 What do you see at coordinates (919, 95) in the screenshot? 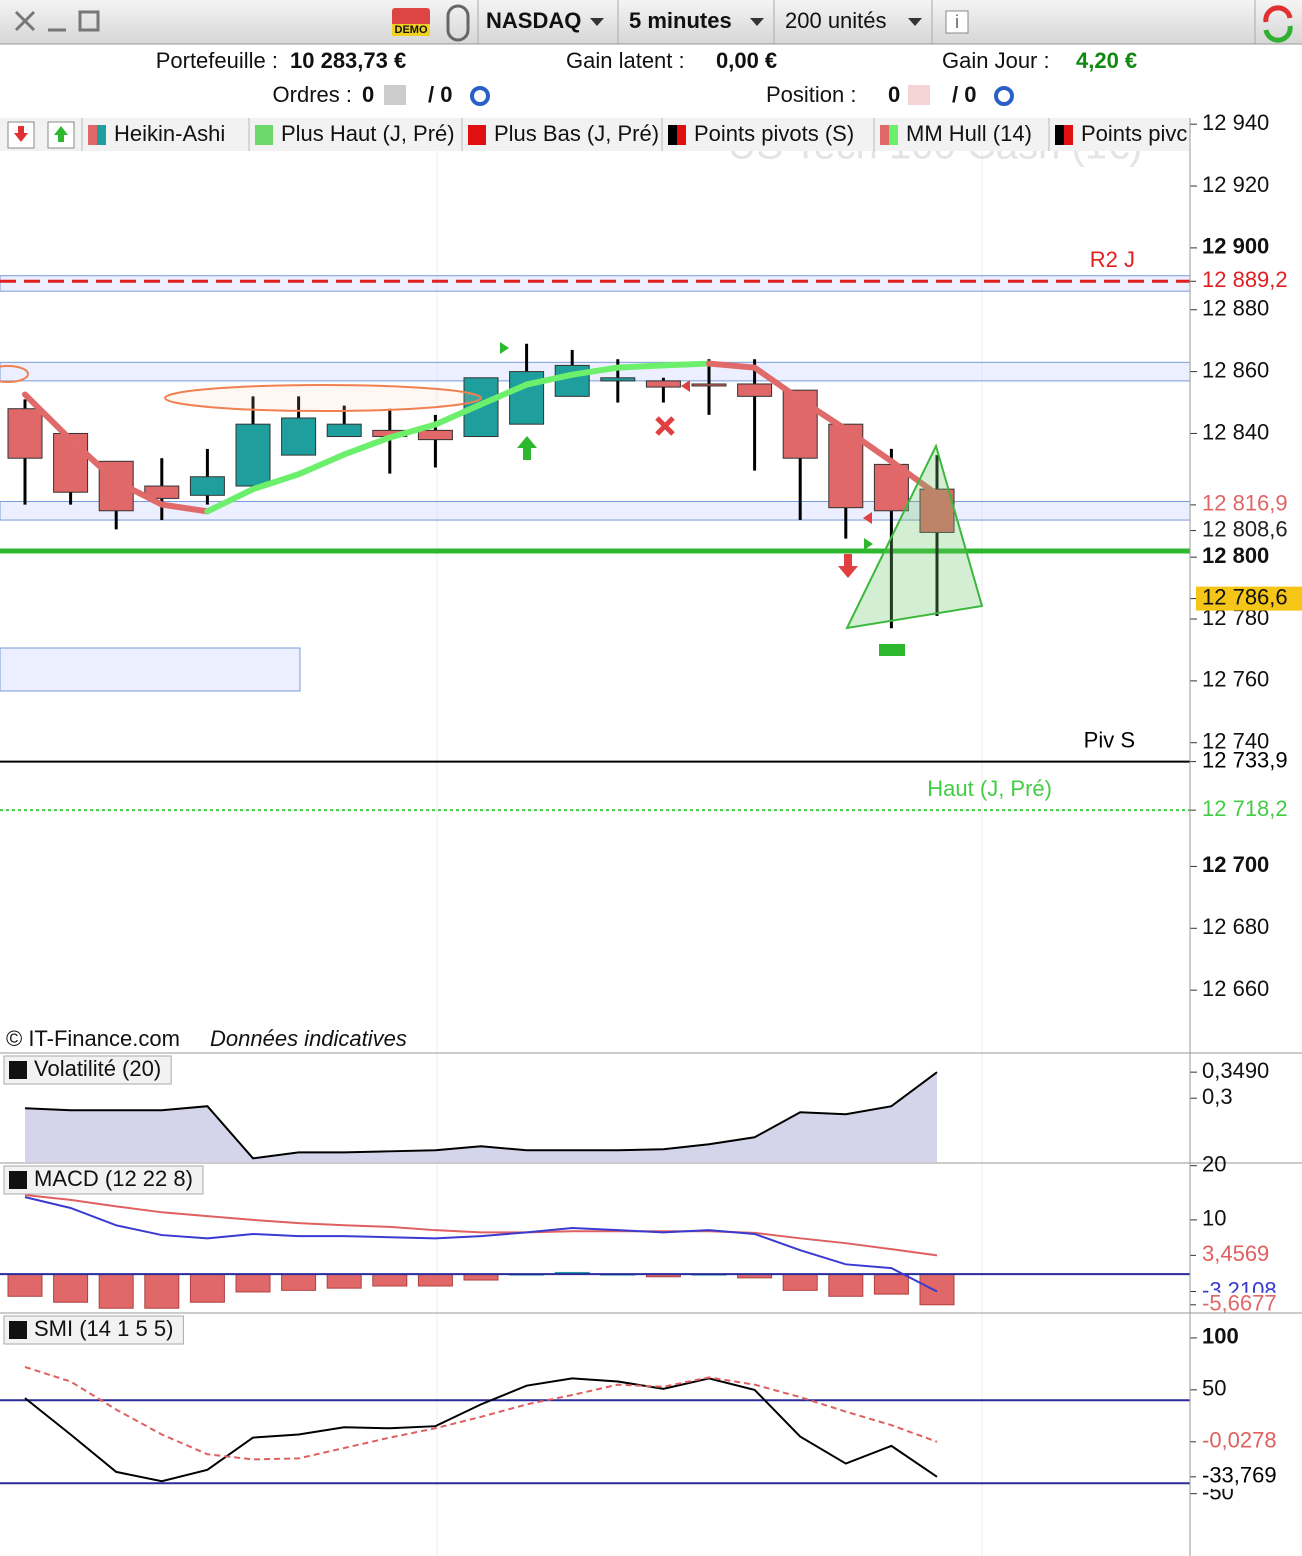
I see `position-close-icon` at bounding box center [919, 95].